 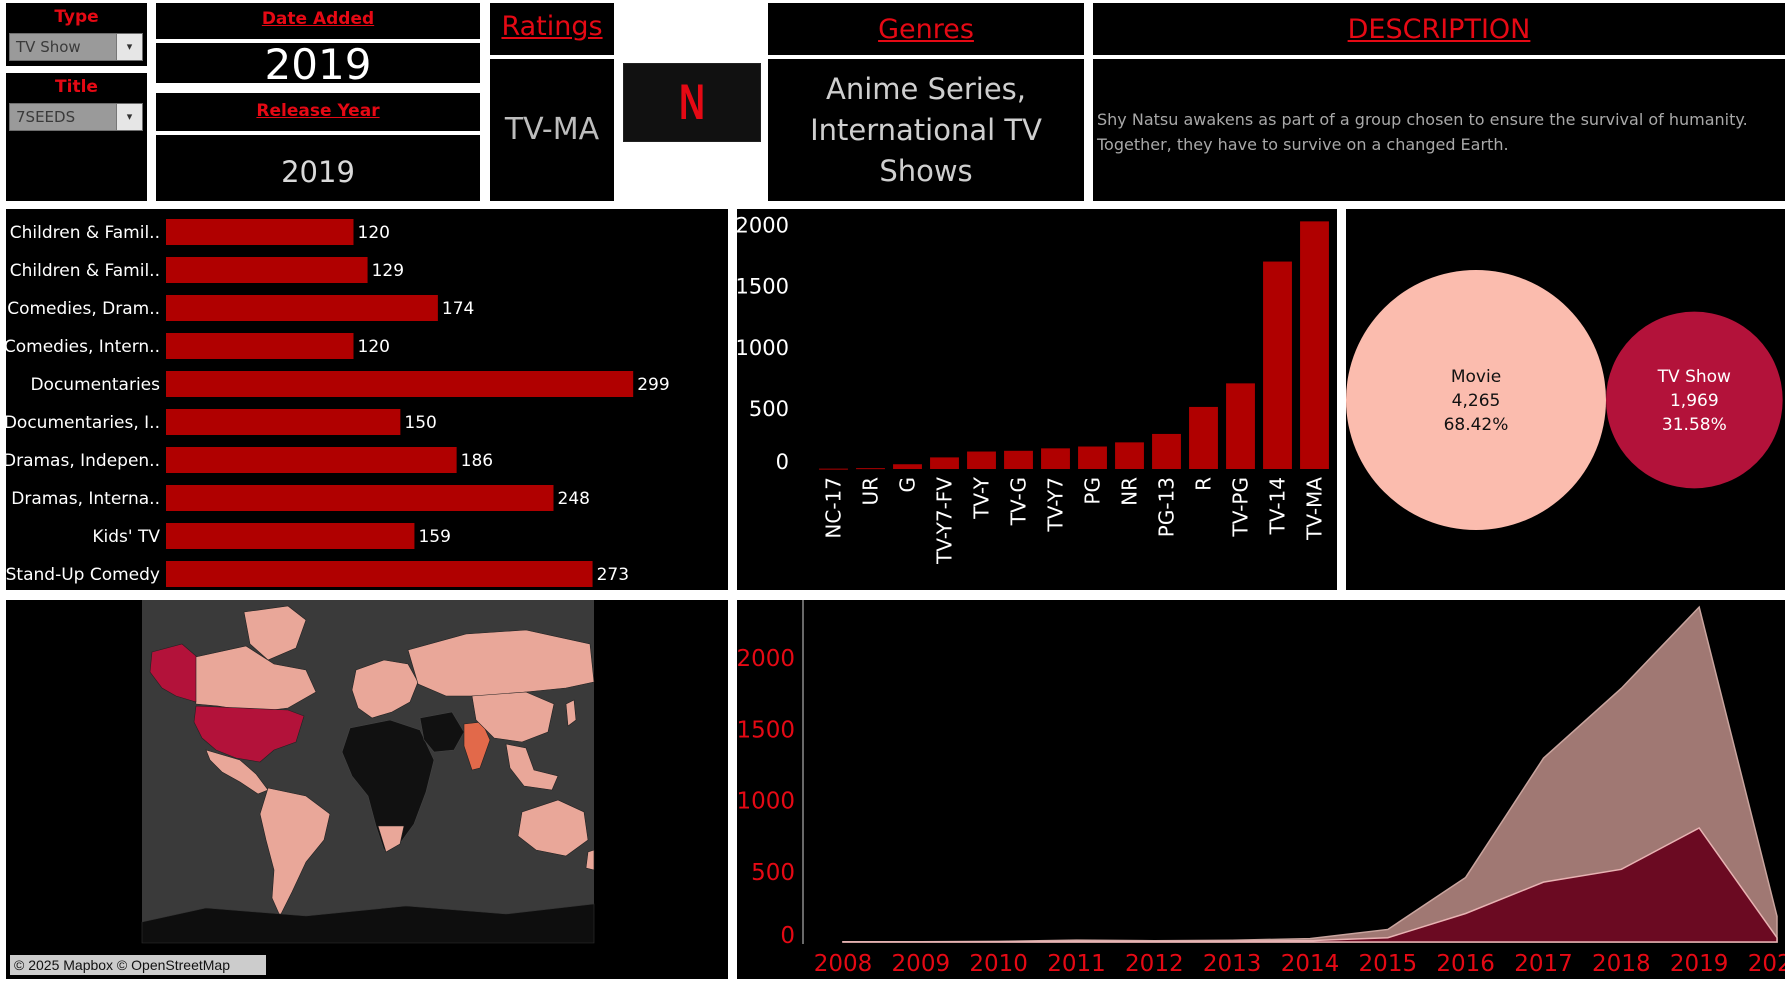 I want to click on ratings-value: TV-MA, so click(x=552, y=129).